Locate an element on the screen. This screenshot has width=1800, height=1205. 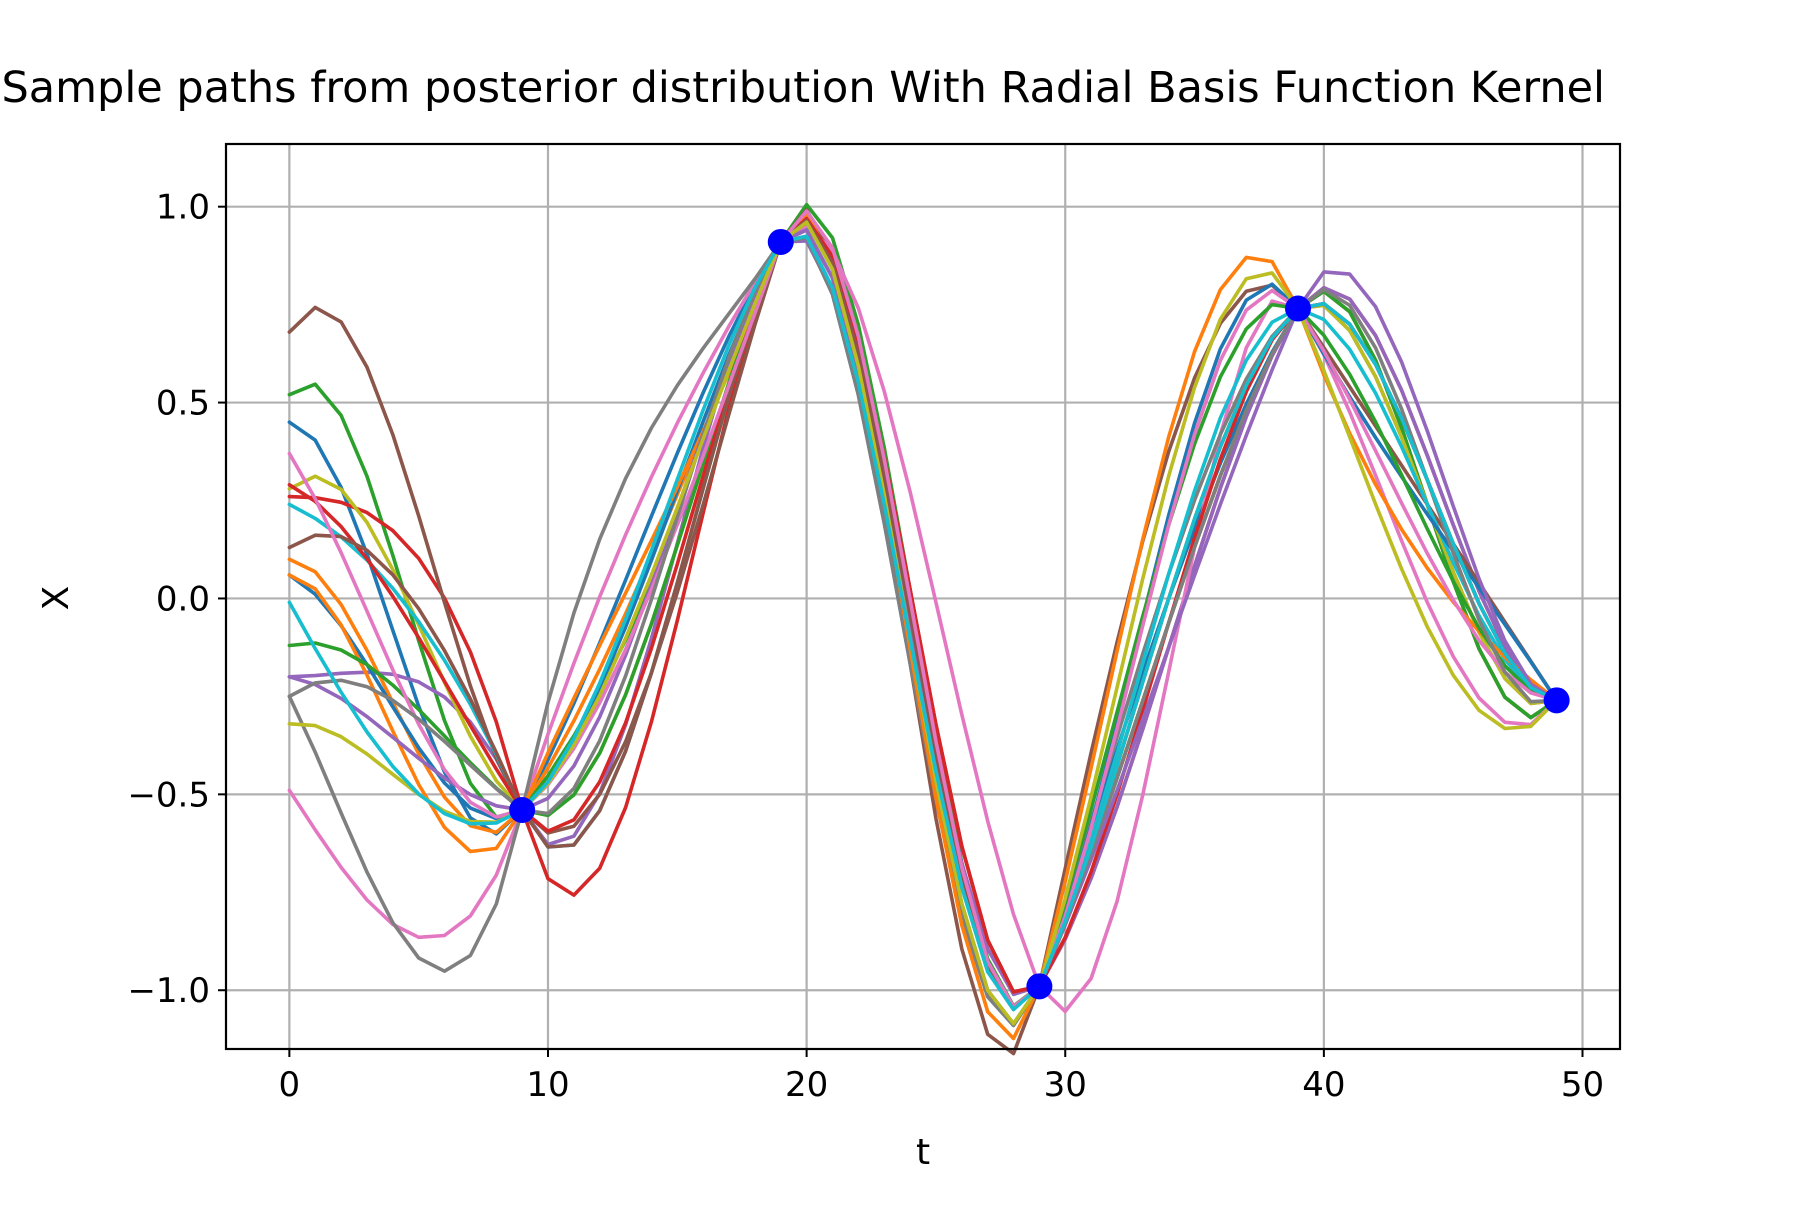
y-tick-label: −0.5 is located at coordinates (168, 795).